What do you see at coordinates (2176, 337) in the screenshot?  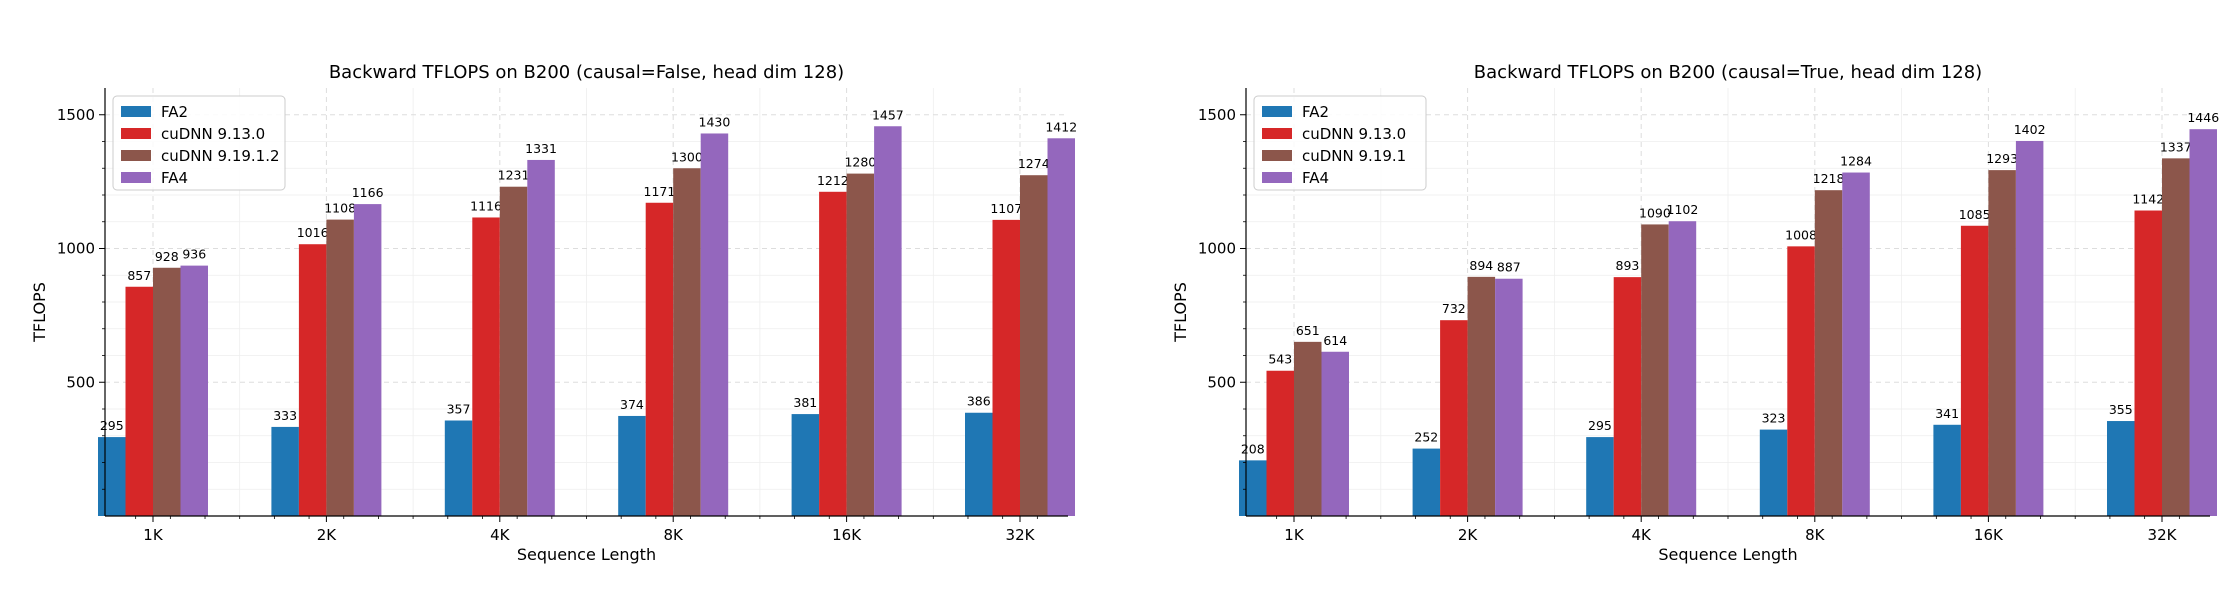 I see `bar-cudnn-9-19-1-32k` at bounding box center [2176, 337].